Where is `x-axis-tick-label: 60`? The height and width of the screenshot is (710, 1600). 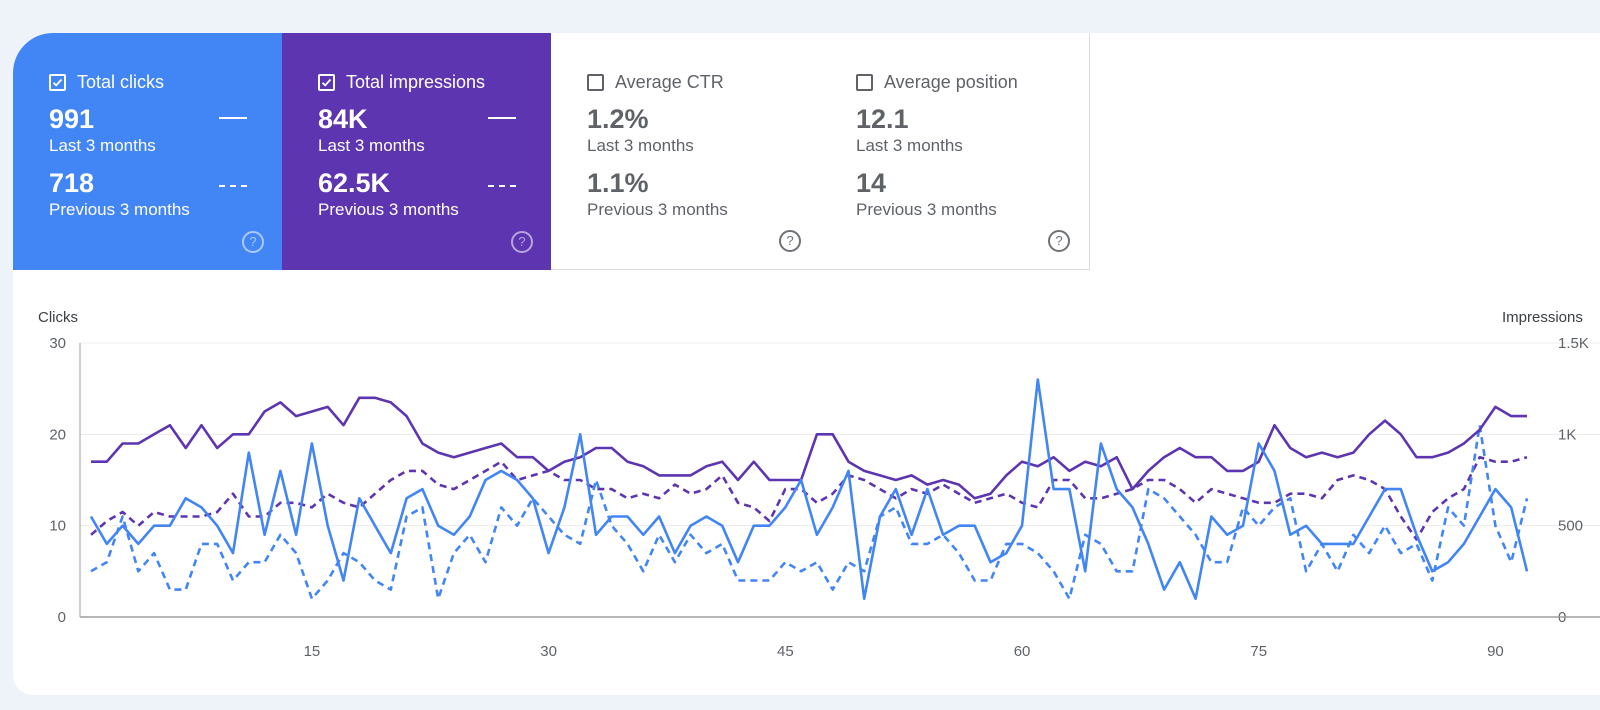 x-axis-tick-label: 60 is located at coordinates (1022, 651).